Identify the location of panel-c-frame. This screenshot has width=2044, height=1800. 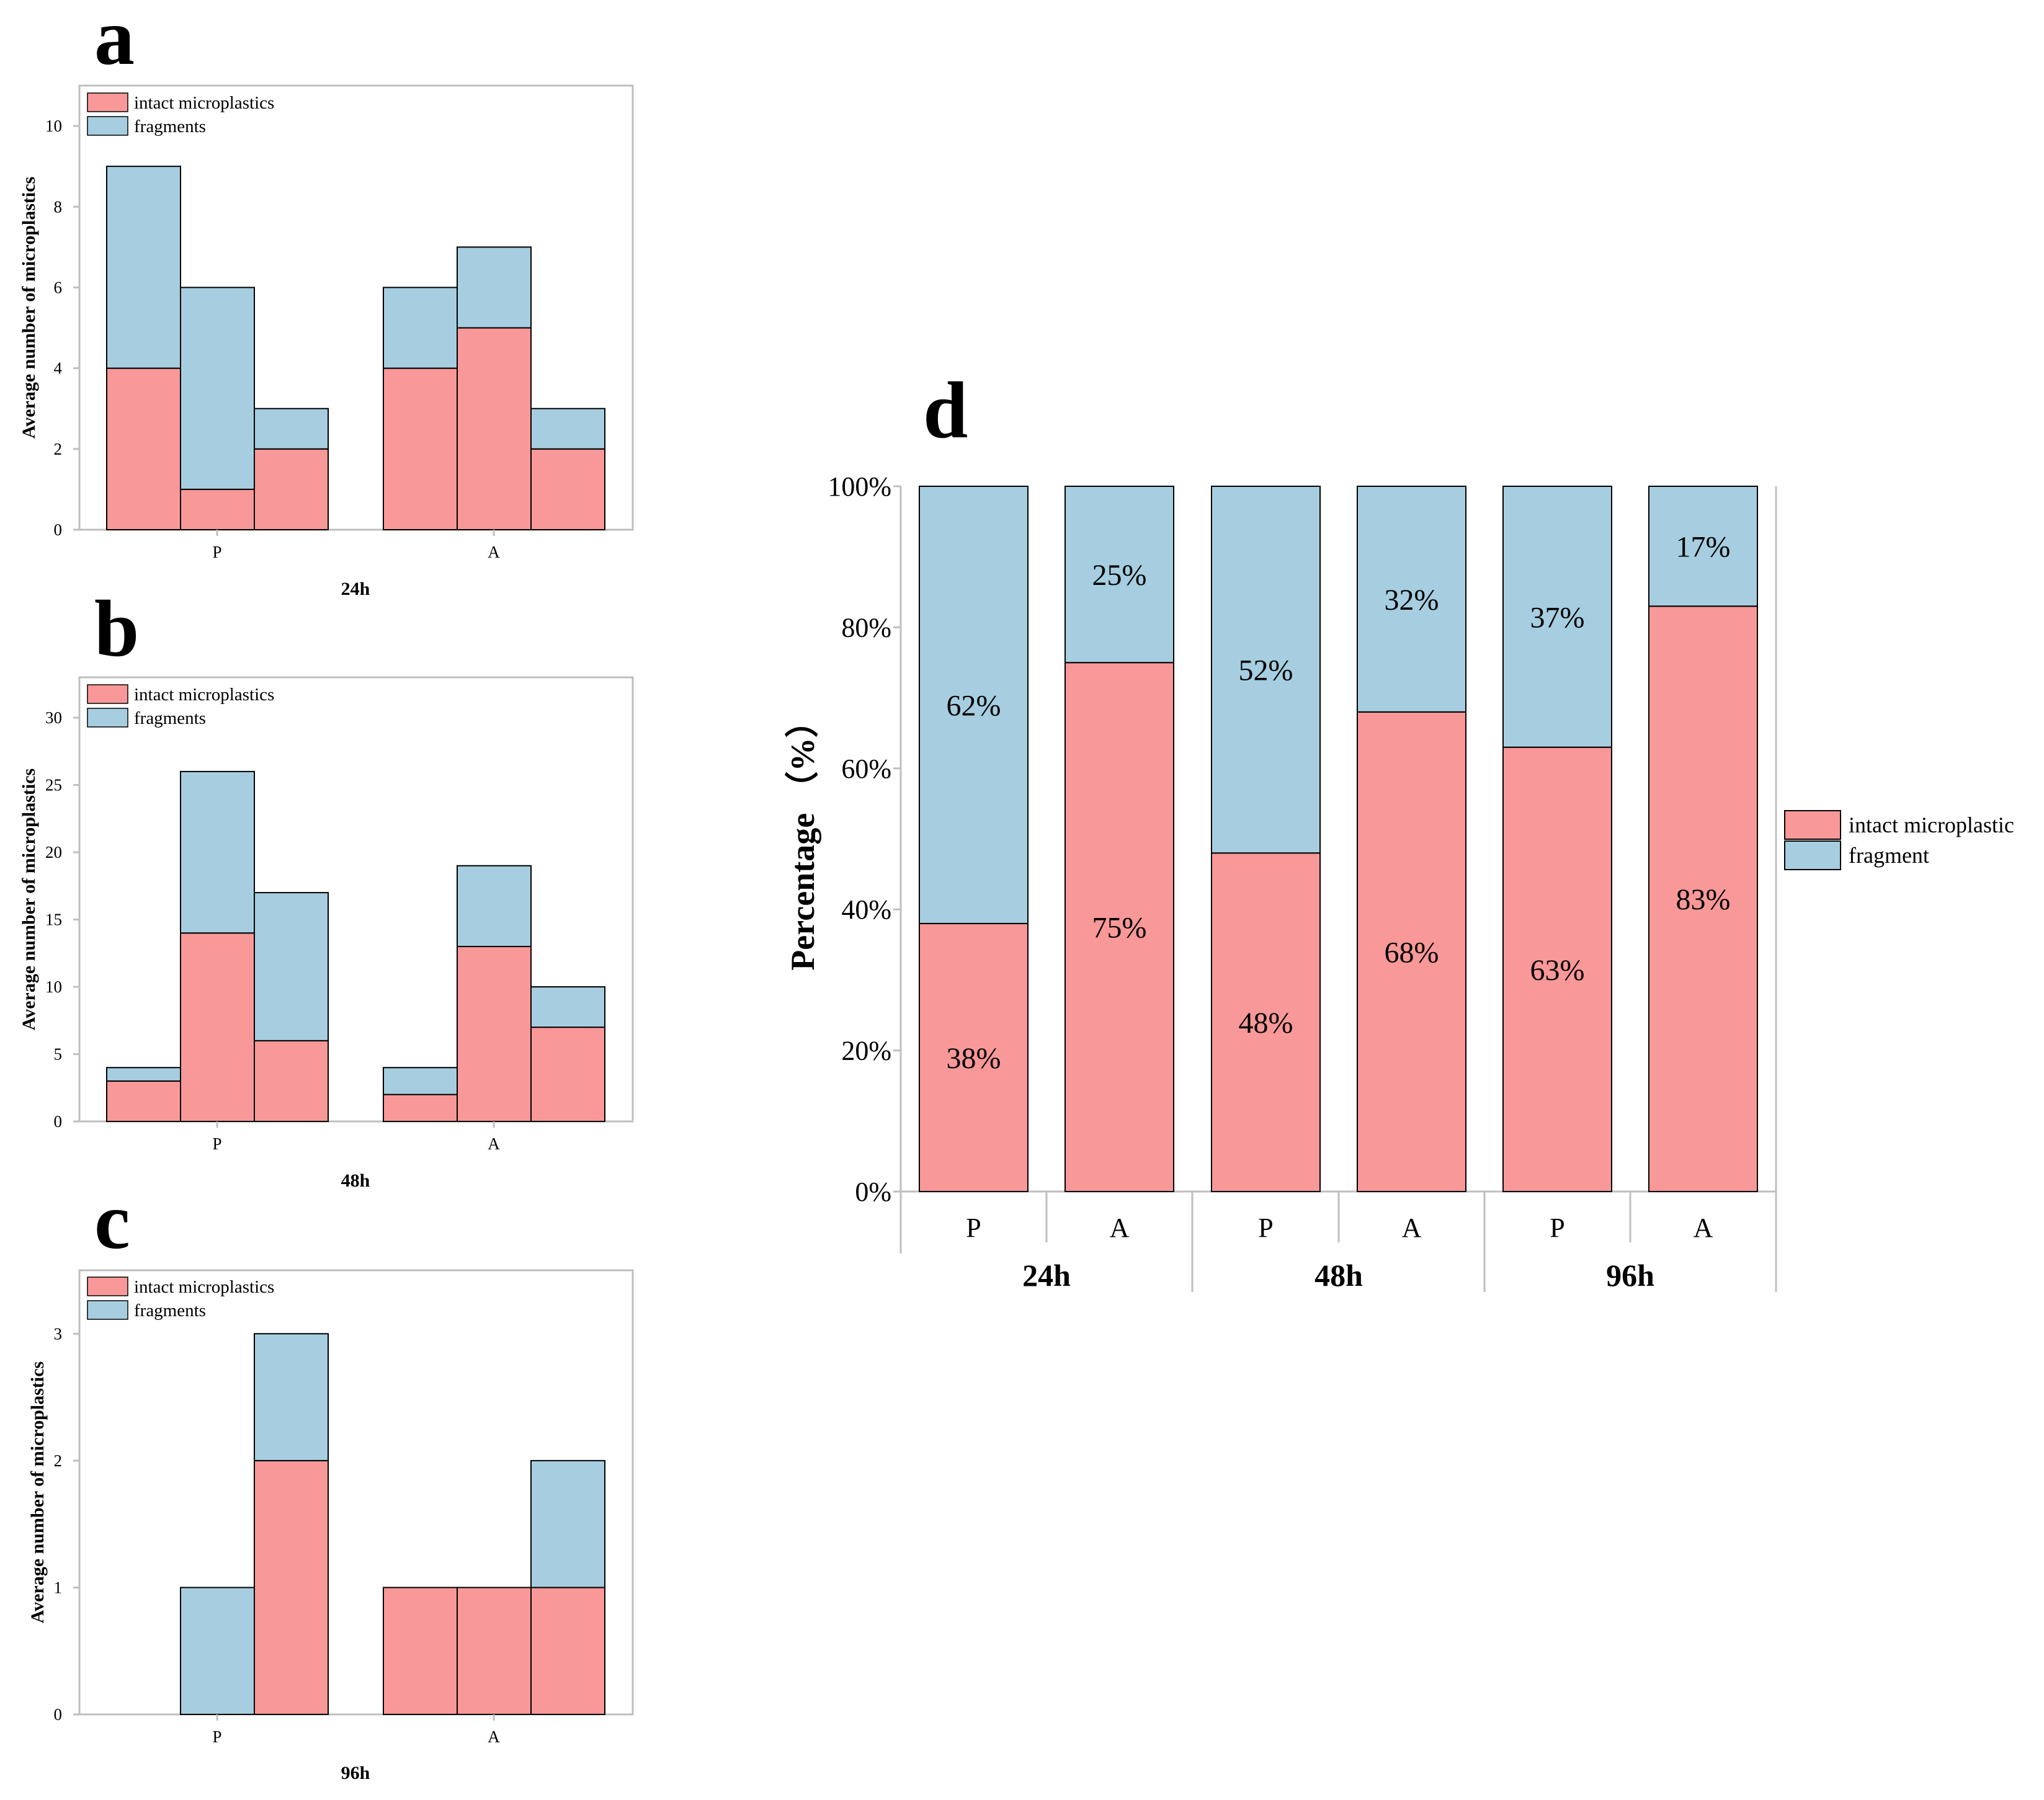
(356, 1493).